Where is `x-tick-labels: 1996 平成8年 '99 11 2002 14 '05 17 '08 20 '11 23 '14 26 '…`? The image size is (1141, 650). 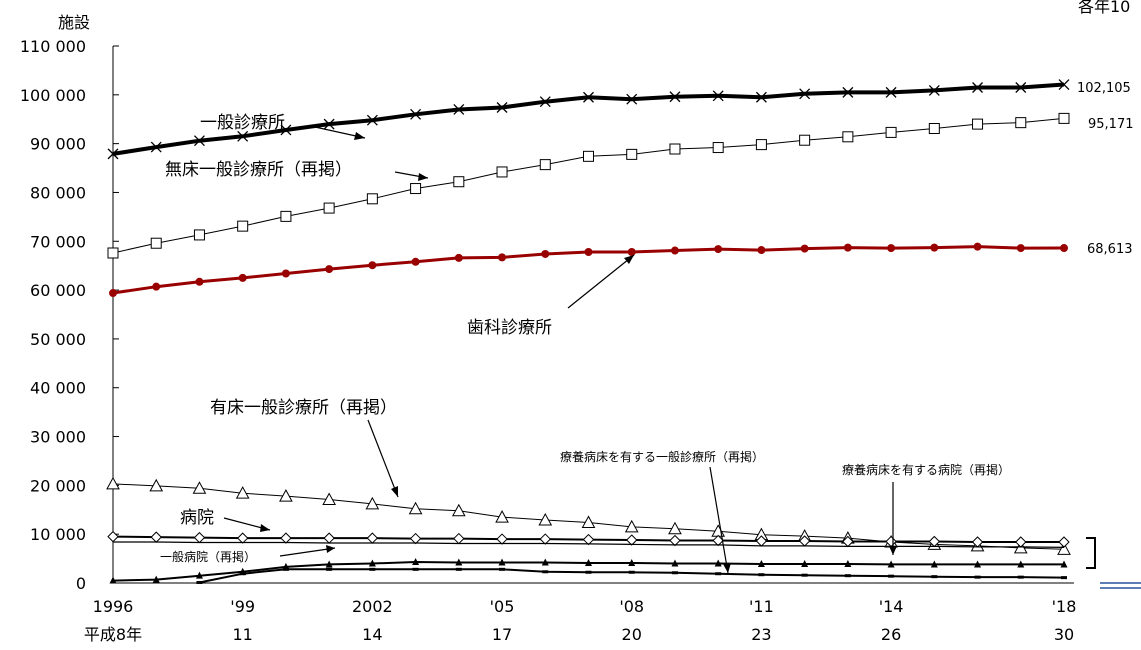 x-tick-labels: 1996 平成8年 '99 11 2002 14 '05 17 '08 20 '11 23 '14 26 '… is located at coordinates (580, 620).